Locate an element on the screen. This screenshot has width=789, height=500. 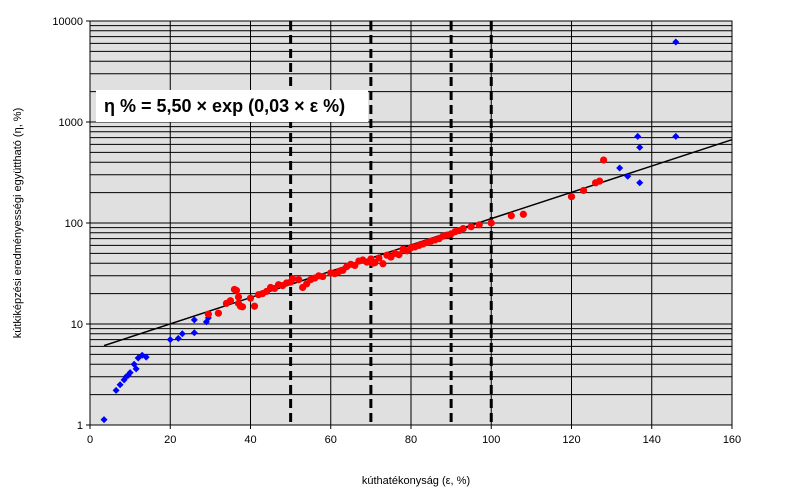
formula-label: η % = 5,50 × exp (0,03 × ε %) is located at coordinates (224, 106).